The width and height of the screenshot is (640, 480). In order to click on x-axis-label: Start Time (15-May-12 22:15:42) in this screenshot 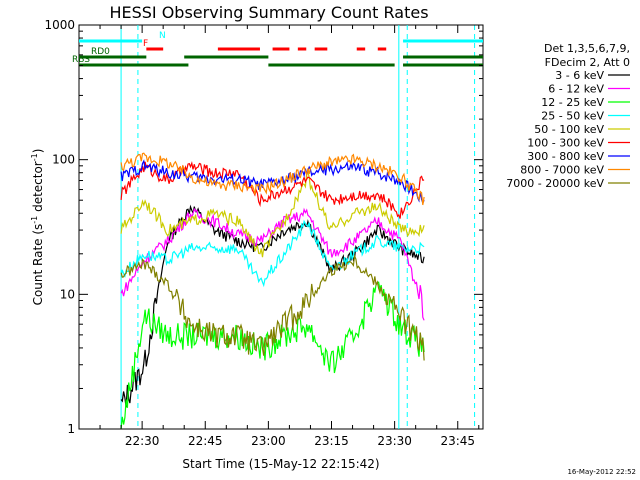, I will do `click(280, 464)`.